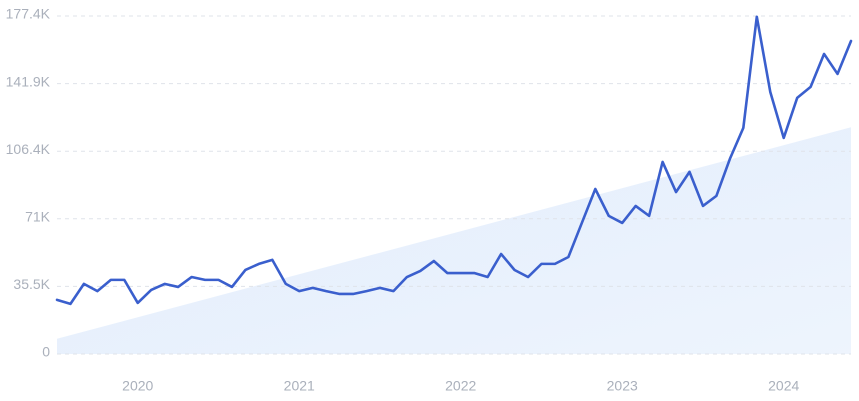 The image size is (859, 401). Describe the element at coordinates (622, 386) in the screenshot. I see `x-tick-label: 2023` at that location.